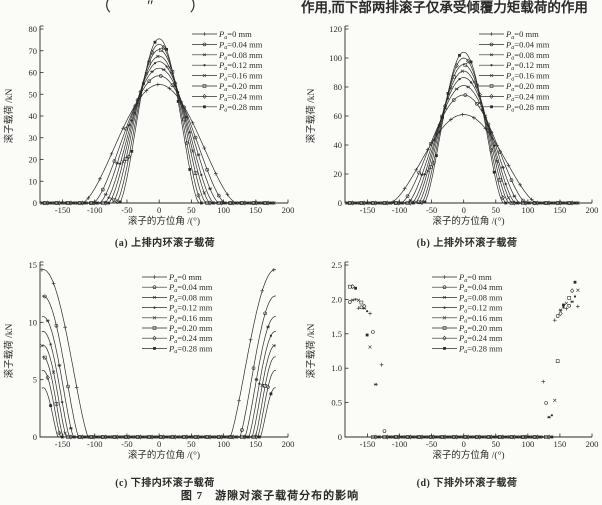  Describe the element at coordinates (480, 309) in the screenshot. I see `legend-label: Pa=0.12 mm` at that location.